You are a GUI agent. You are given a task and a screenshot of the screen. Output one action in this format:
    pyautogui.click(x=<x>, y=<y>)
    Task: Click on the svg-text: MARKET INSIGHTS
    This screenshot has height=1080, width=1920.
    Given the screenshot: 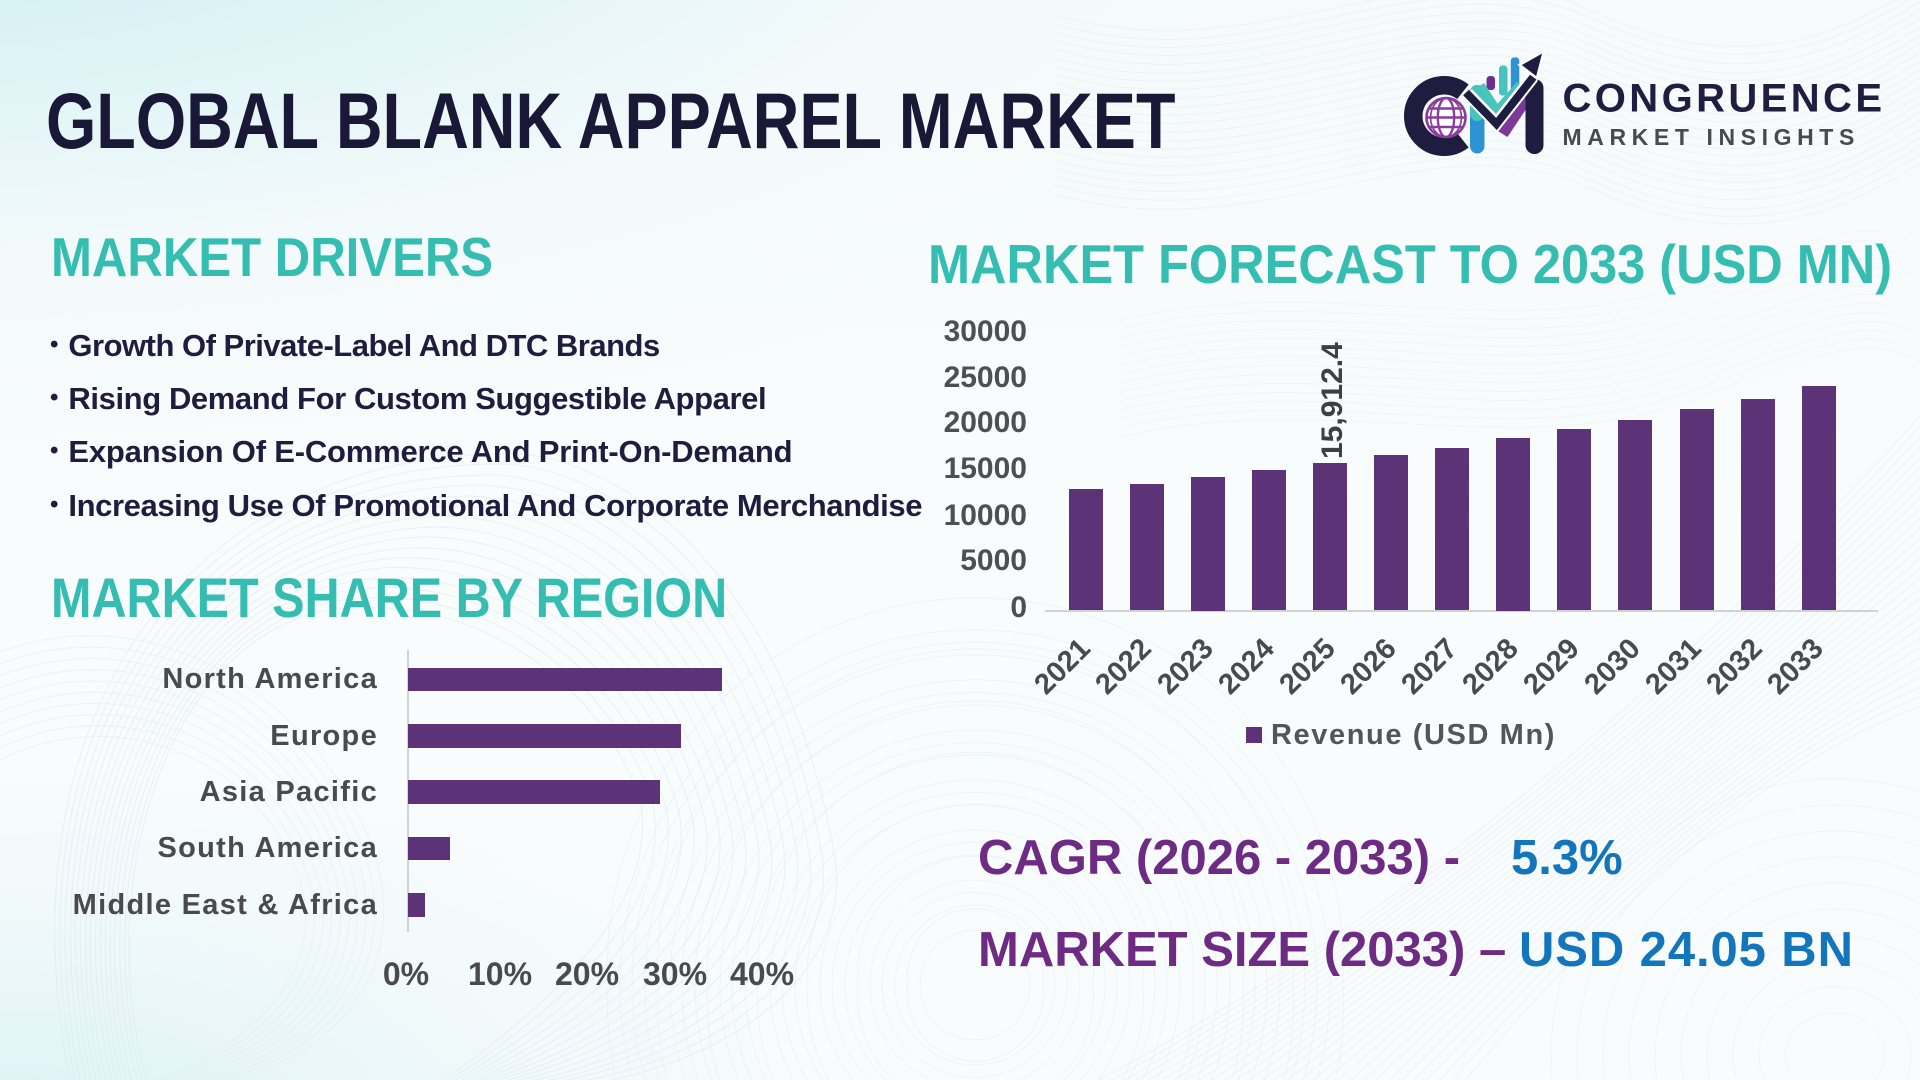 What is the action you would take?
    pyautogui.click(x=1711, y=137)
    